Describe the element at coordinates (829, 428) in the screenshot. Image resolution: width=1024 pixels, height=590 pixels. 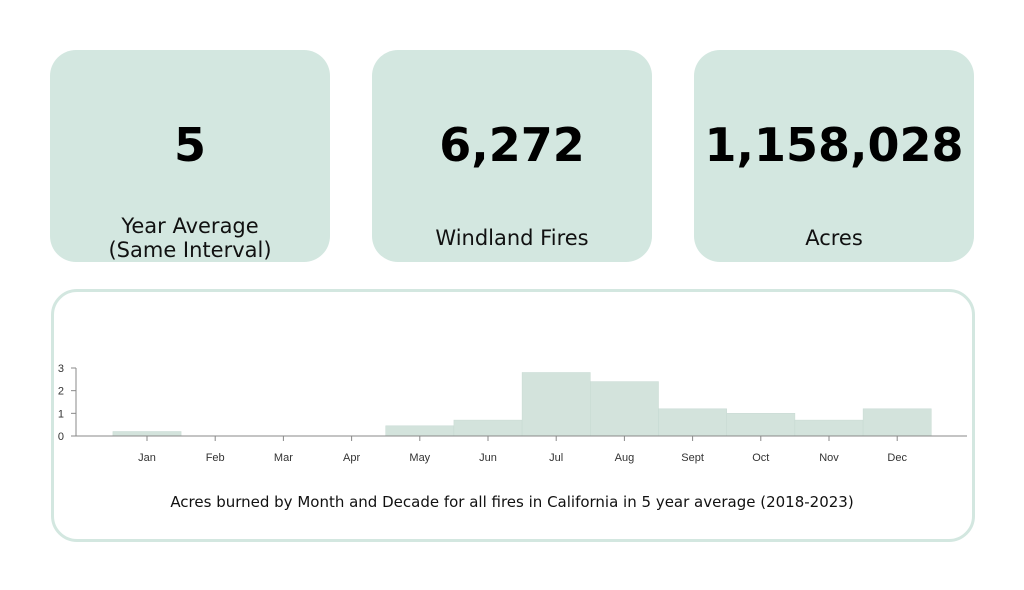
I see `bar-nov` at that location.